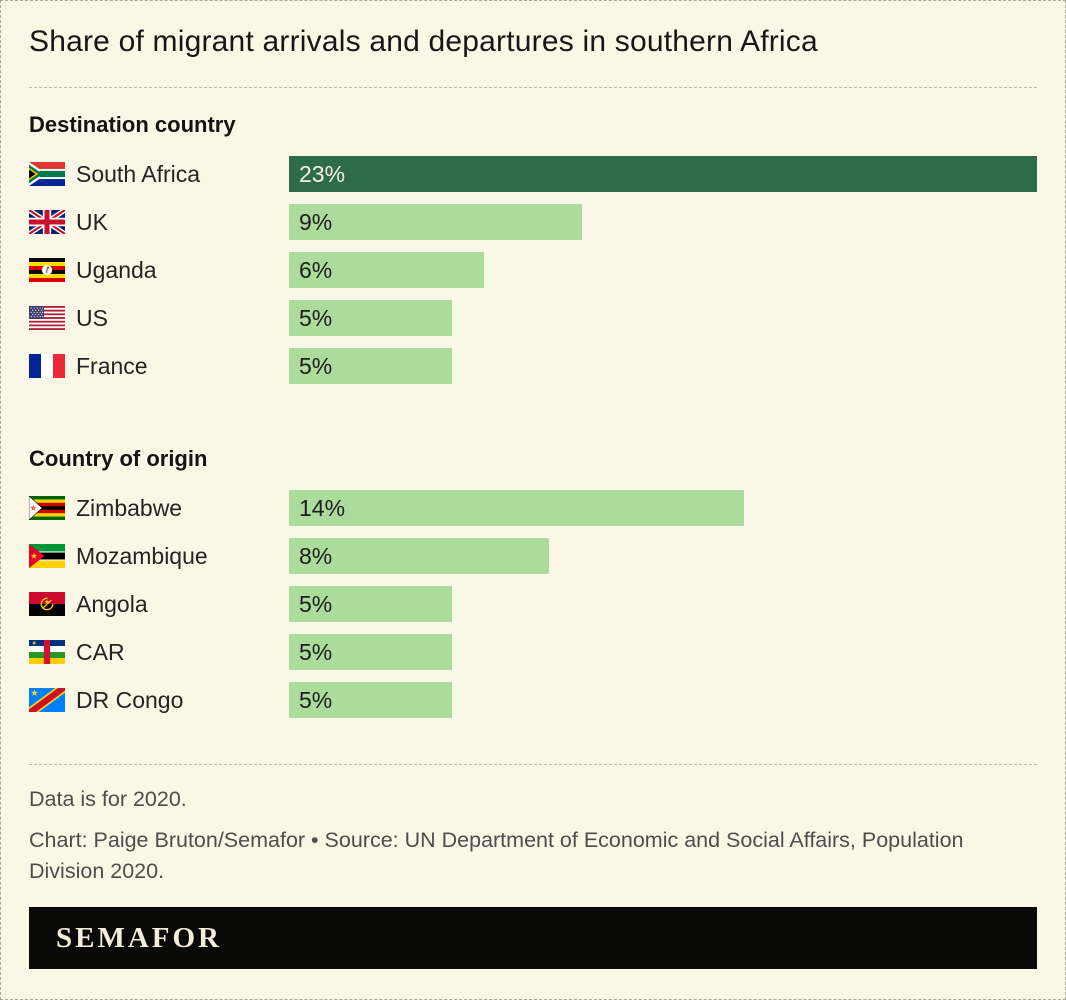 The image size is (1066, 1000). I want to click on country-label: Mozambique, so click(159, 556).